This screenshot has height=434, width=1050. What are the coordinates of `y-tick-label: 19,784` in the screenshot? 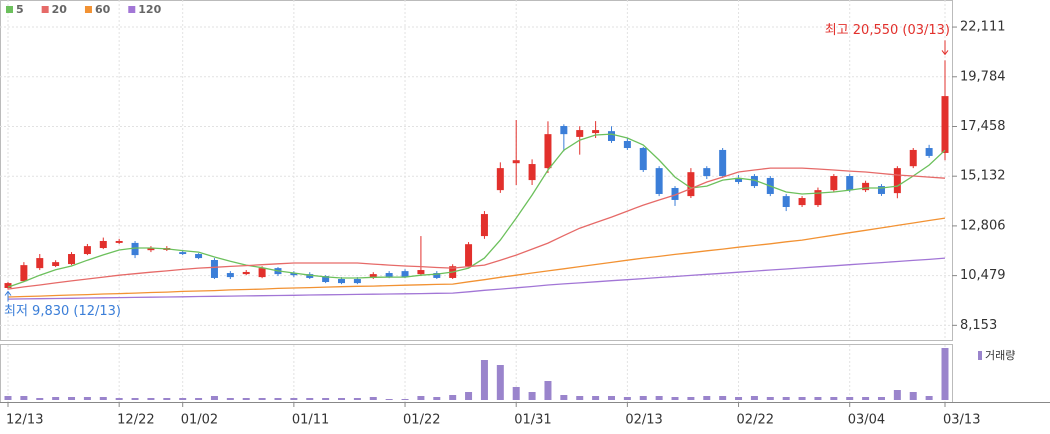 It's located at (983, 76).